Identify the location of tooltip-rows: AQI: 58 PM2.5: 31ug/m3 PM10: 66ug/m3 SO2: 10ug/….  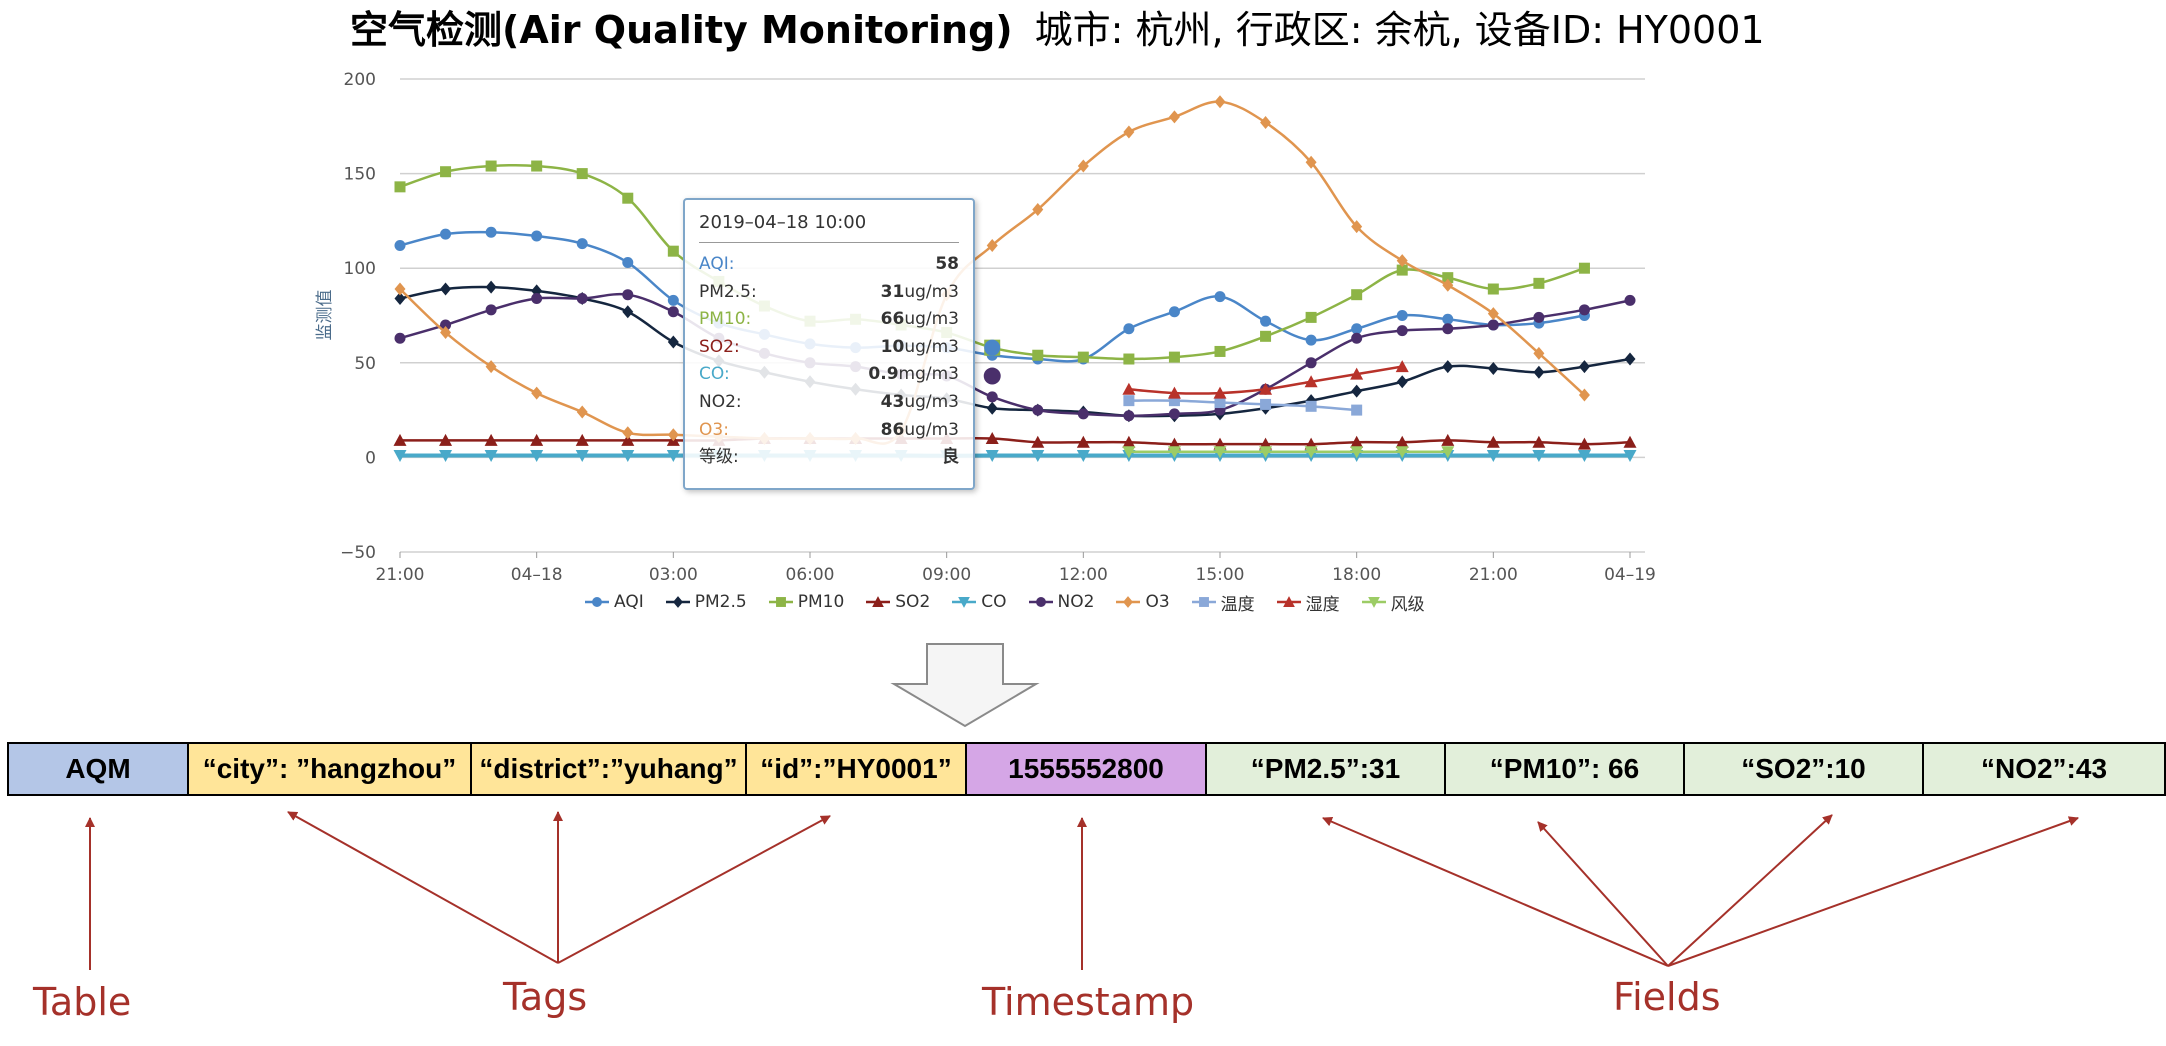
(829, 361).